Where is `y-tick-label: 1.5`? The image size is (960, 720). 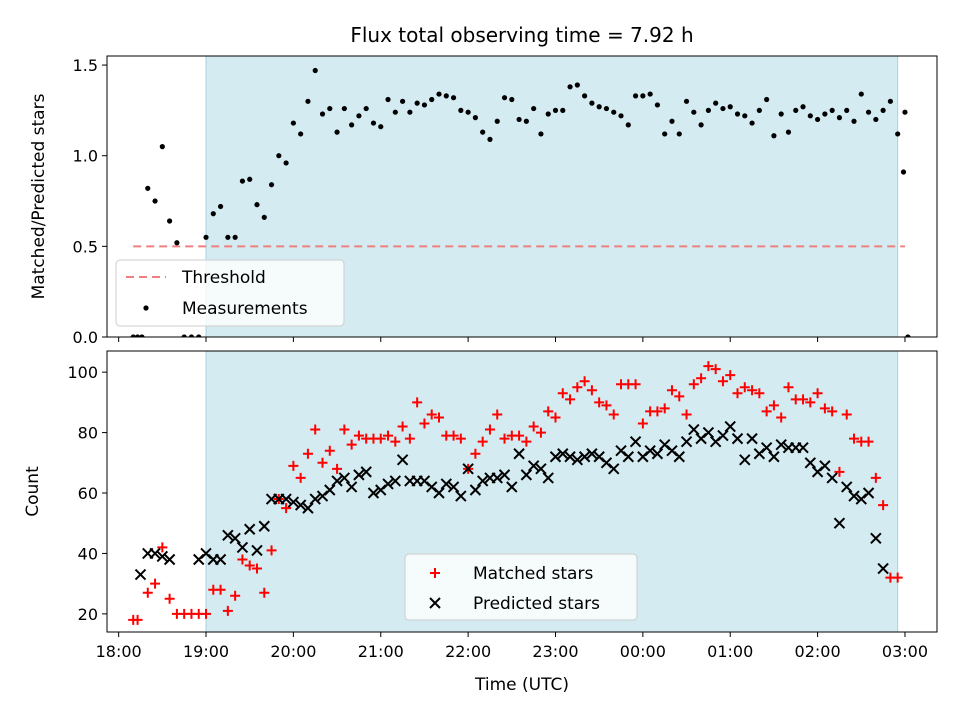
y-tick-label: 1.5 is located at coordinates (85, 65).